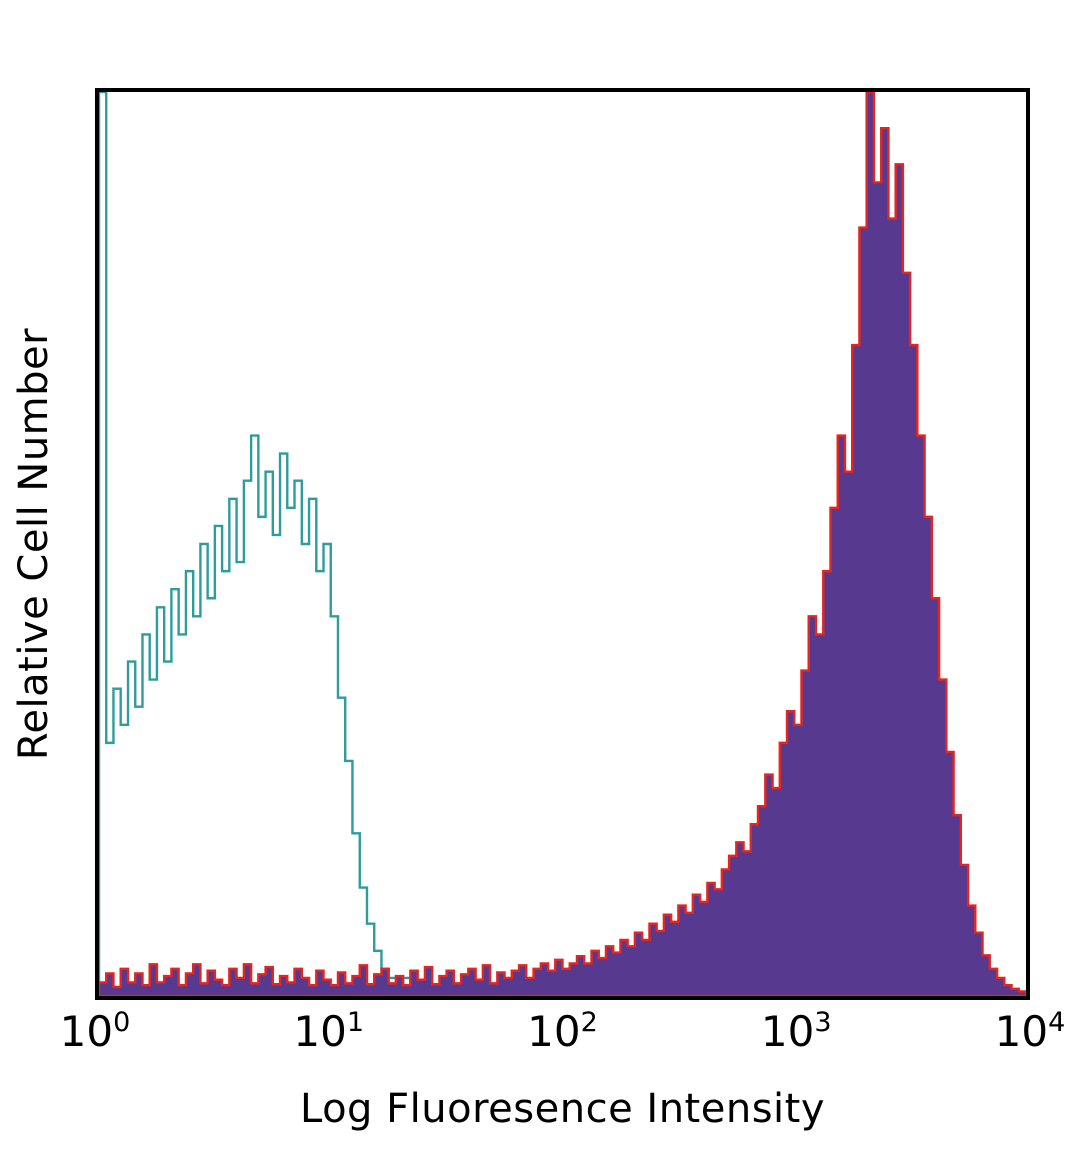  What do you see at coordinates (562, 1109) in the screenshot?
I see `x-axis-label: Log Fluoresence Intensity` at bounding box center [562, 1109].